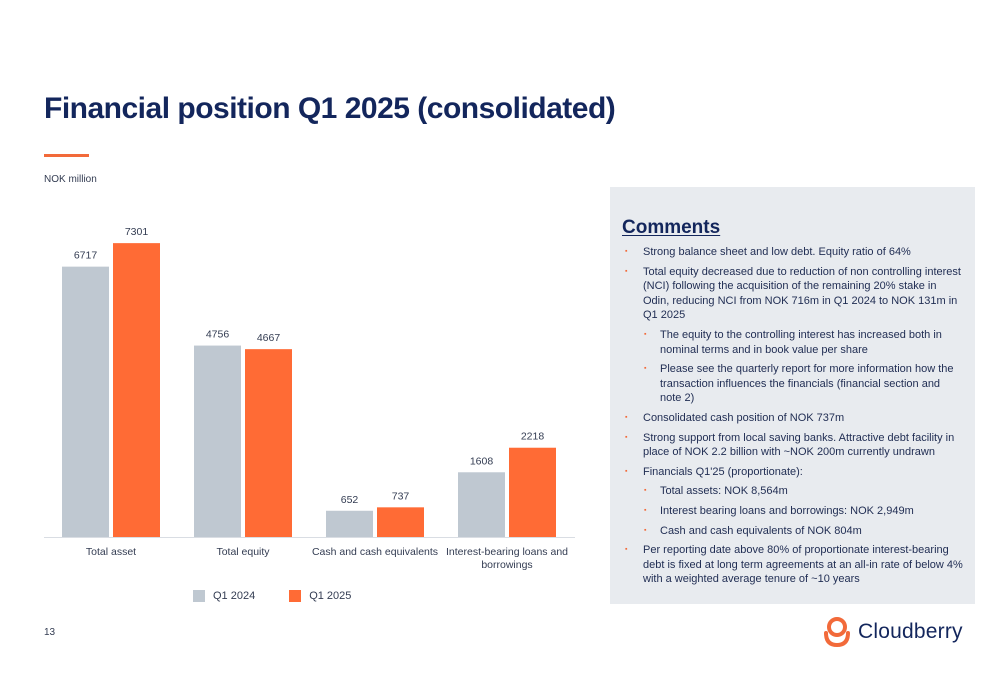 This screenshot has height=685, width=1000. What do you see at coordinates (792, 531) in the screenshot?
I see `comment-subitem: Cash and cash equivalents of NOK 804m` at bounding box center [792, 531].